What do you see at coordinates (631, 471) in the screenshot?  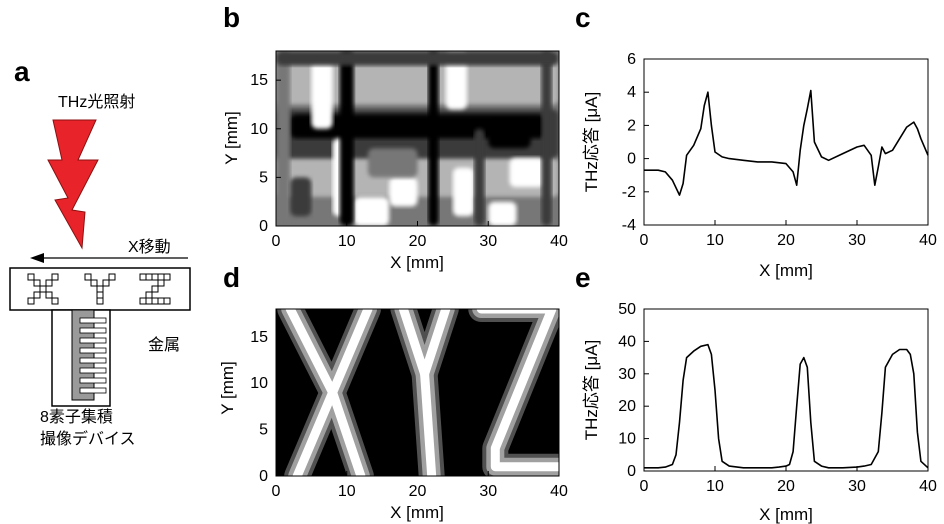 I see `chart-e-ytick-label: 0` at bounding box center [631, 471].